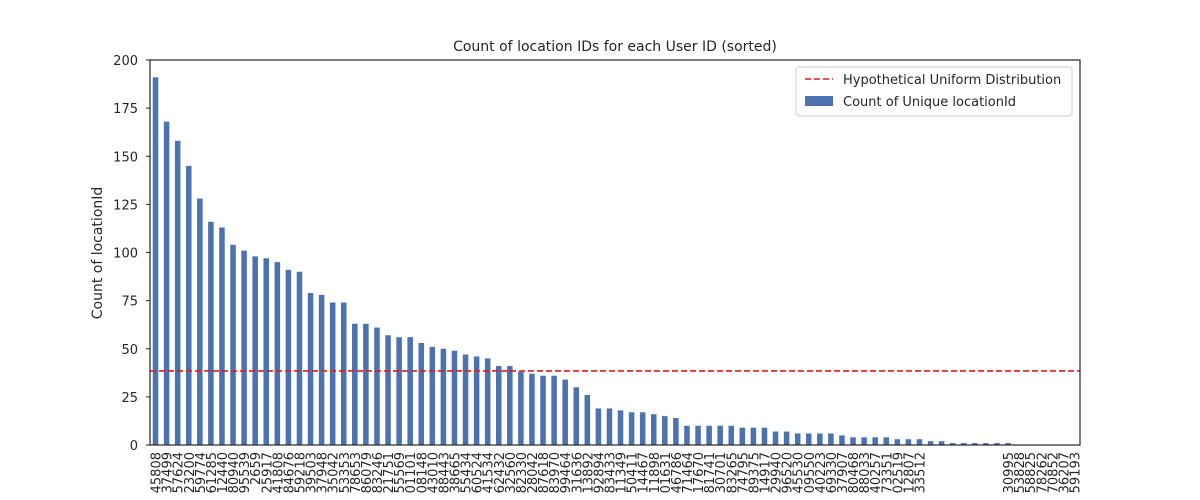 The height and width of the screenshot is (500, 1200). Describe the element at coordinates (234, 472) in the screenshot. I see `x-tick-label: 80940` at that location.